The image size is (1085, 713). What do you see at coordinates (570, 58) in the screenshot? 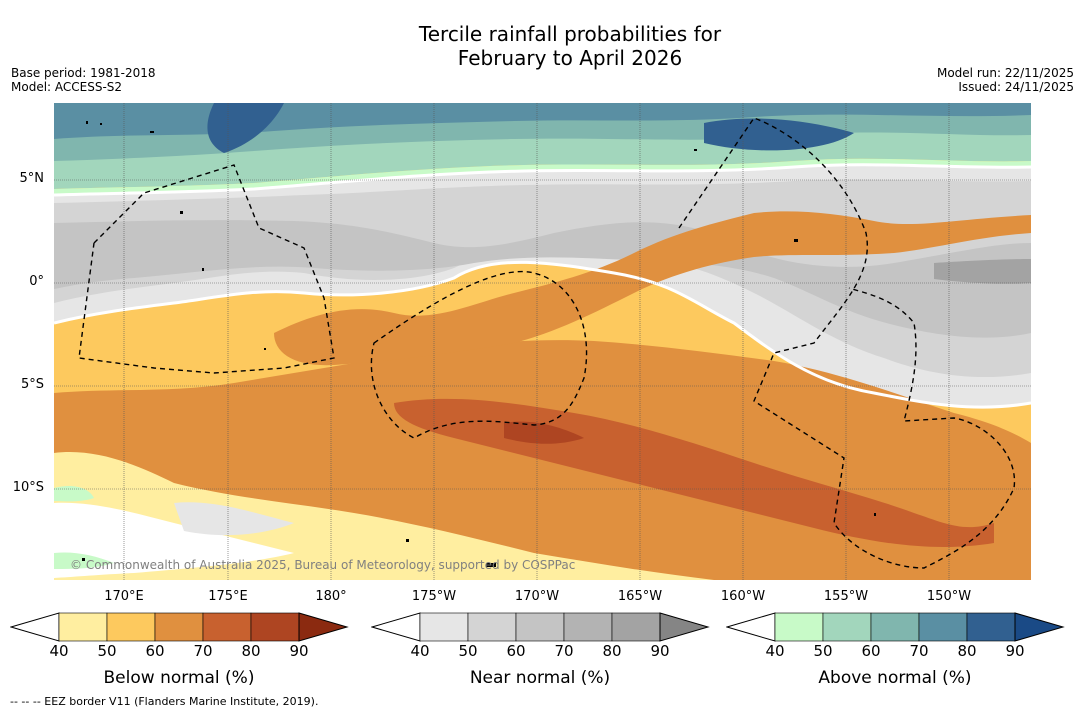
I see `map-title-line-2: February to April 2026` at bounding box center [570, 58].